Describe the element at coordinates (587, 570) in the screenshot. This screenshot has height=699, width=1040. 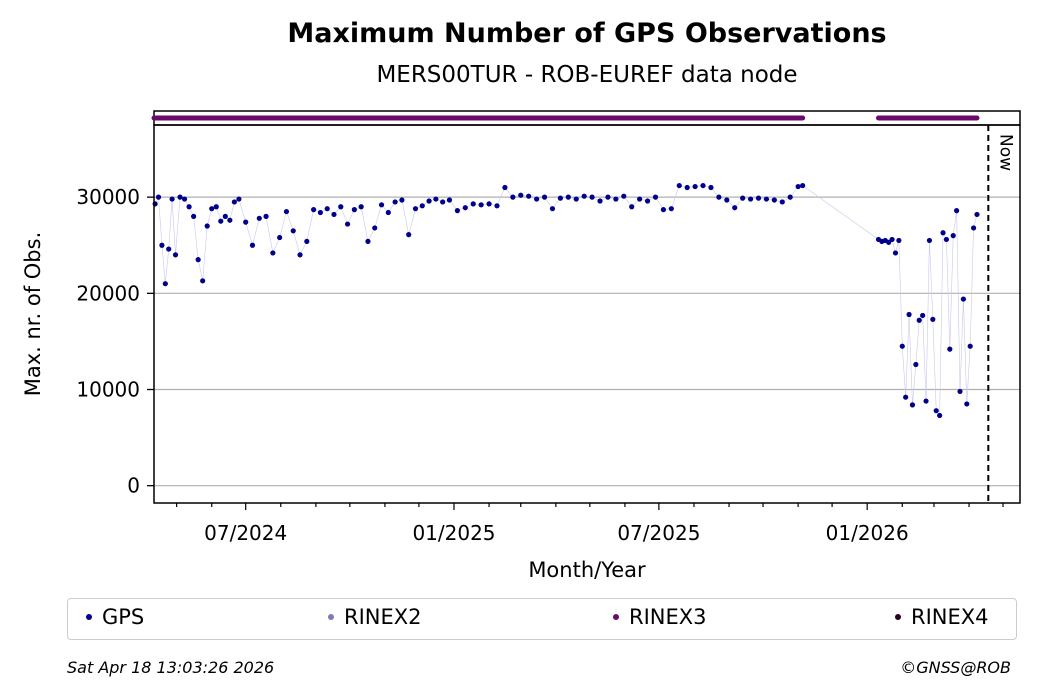
I see `x-axis-label: Month/Year` at that location.